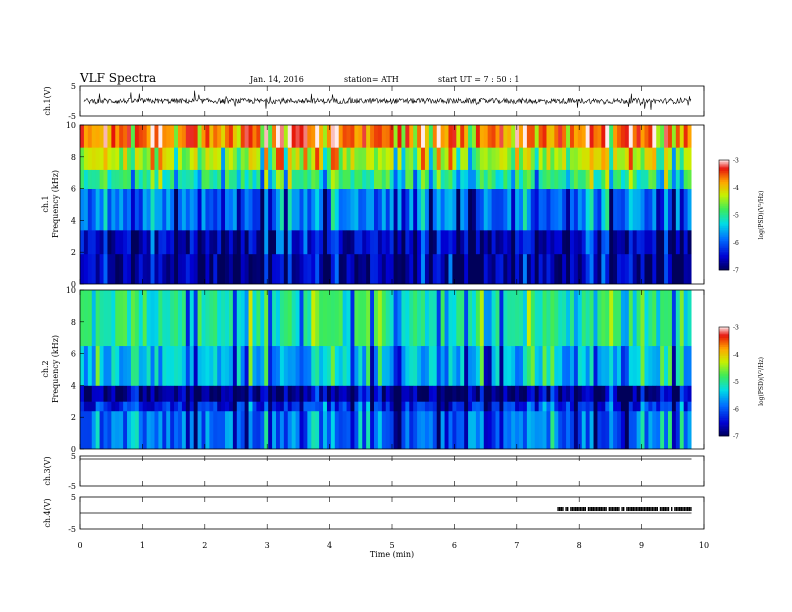 This screenshot has height=612, width=792. What do you see at coordinates (73, 284) in the screenshot?
I see `ch1-spectrogram-ytick-label: 0` at bounding box center [73, 284].